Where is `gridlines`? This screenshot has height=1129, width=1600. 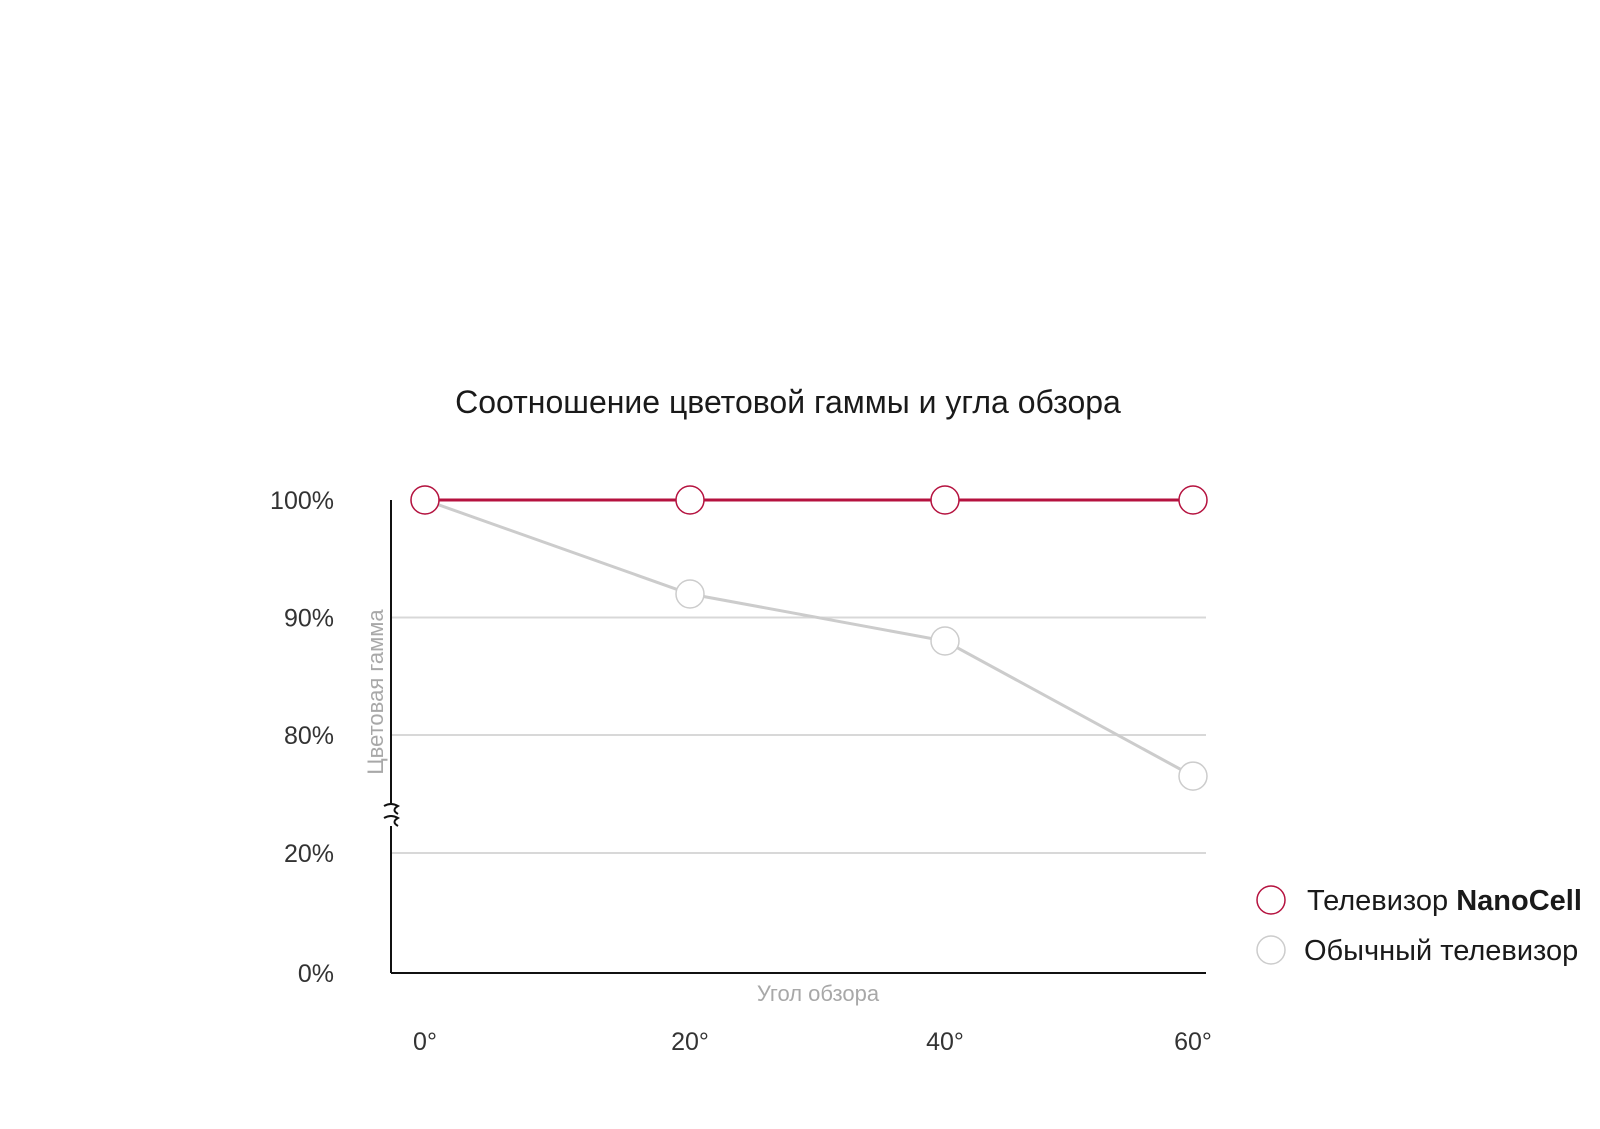 gridlines is located at coordinates (798, 735).